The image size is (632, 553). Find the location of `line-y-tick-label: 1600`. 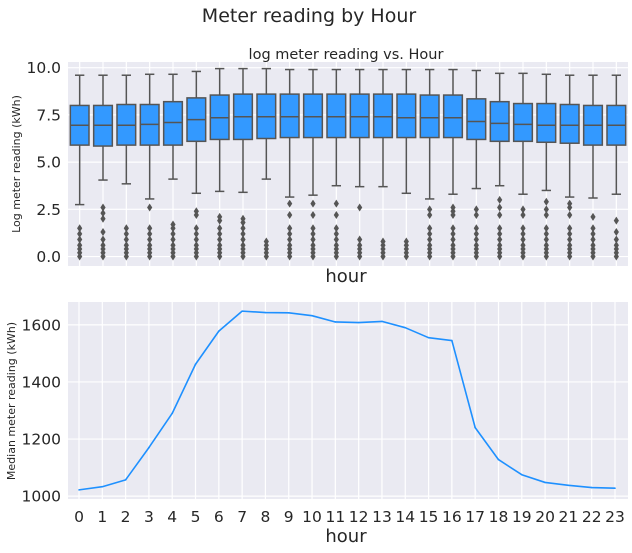

line-y-tick-label: 1600 is located at coordinates (41, 325).